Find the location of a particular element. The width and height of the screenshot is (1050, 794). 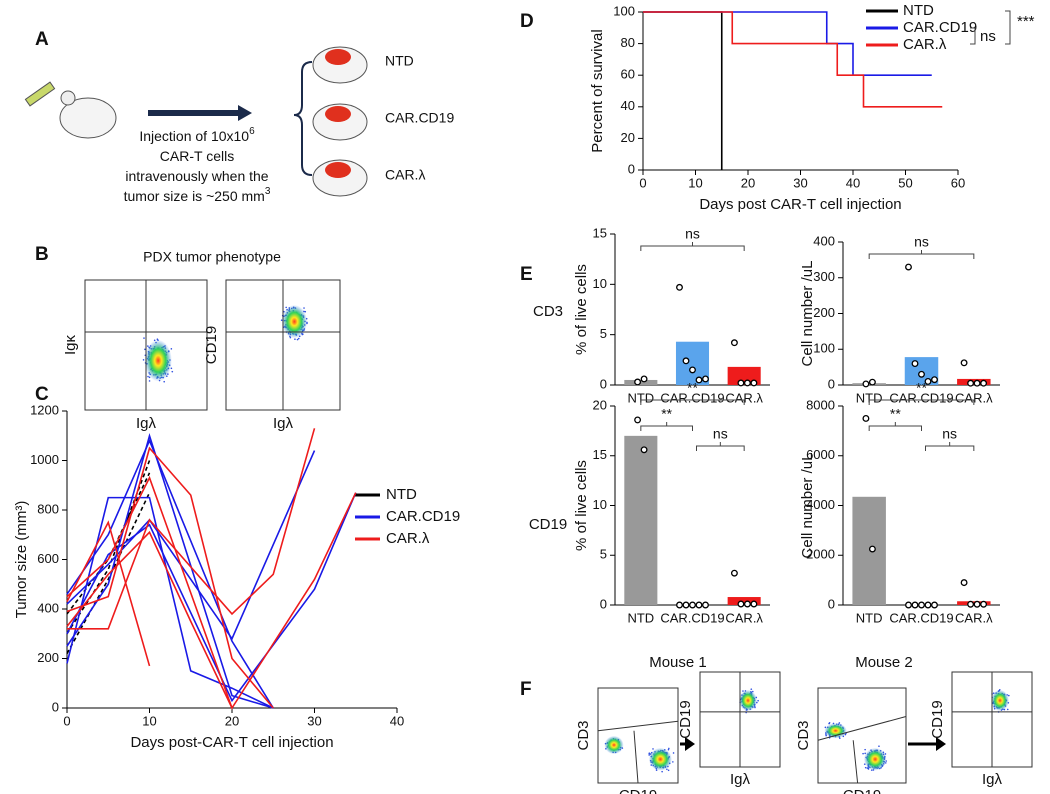

y-tick-label: 5 is located at coordinates (603, 554).